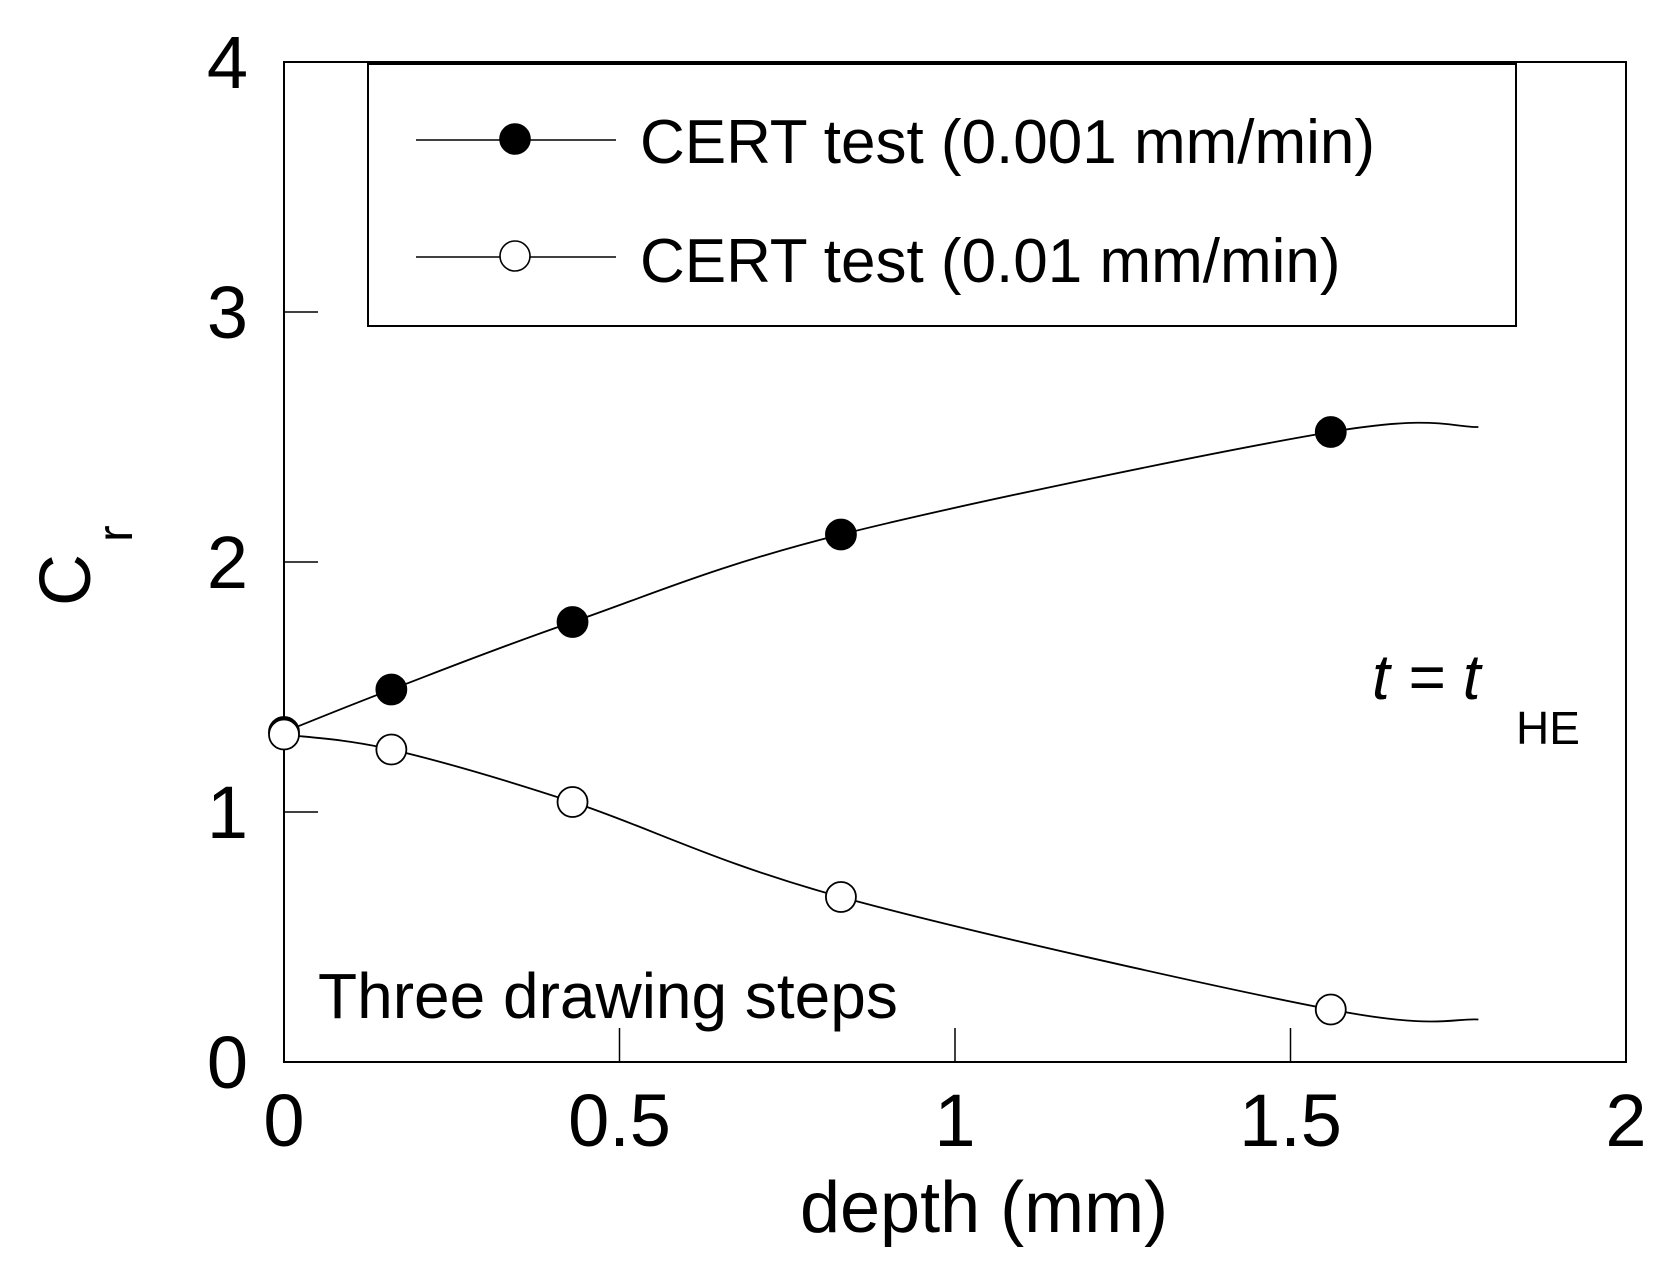 This screenshot has width=1670, height=1261. I want to click on legend-label-series-1: CERT test (0.001 mm/min), so click(1007, 142).